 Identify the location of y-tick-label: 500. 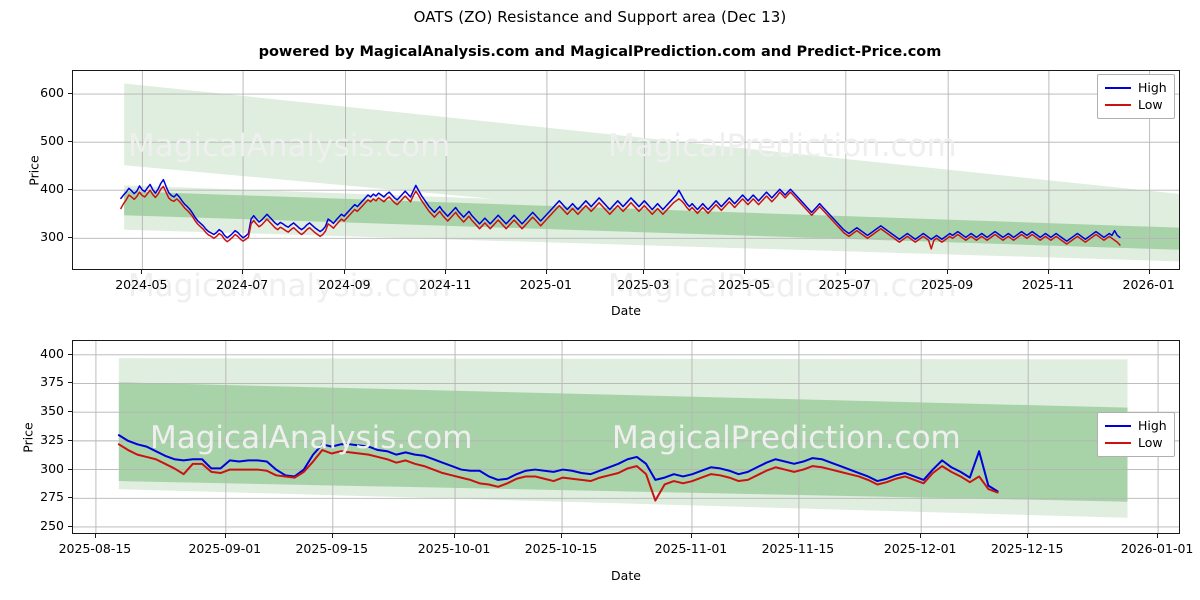
(52, 141).